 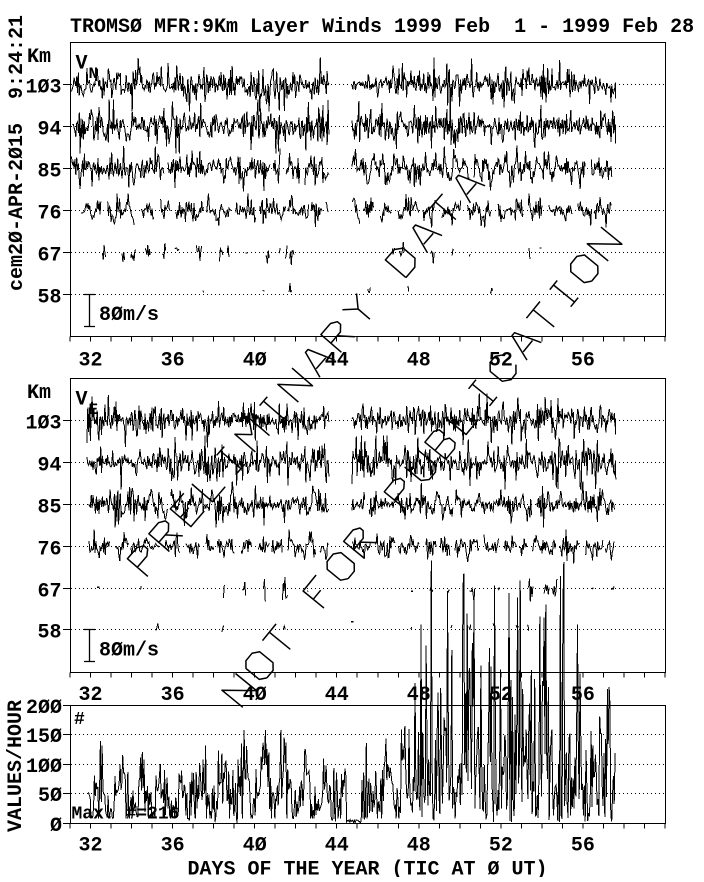 What do you see at coordinates (94, 74) in the screenshot?
I see `svg-text: N` at bounding box center [94, 74].